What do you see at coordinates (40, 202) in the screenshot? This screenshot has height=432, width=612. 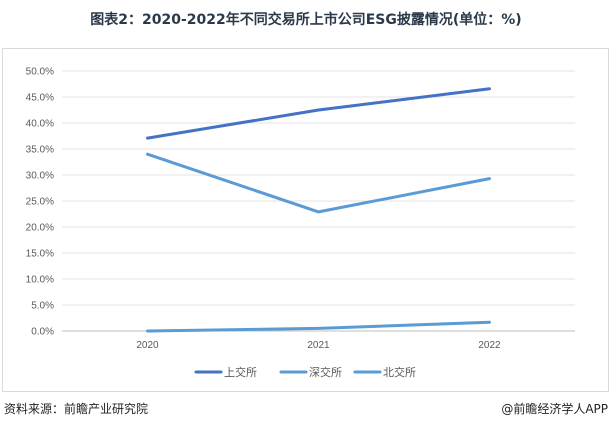 I see `y-tick-label: 25.0%` at bounding box center [40, 202].